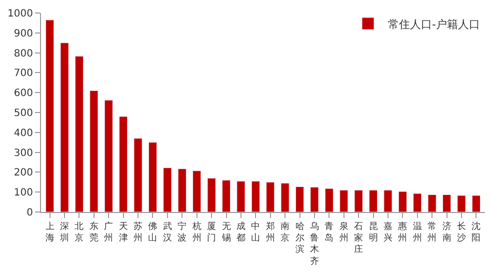 Image resolution: width=500 pixels, height=275 pixels. Describe the element at coordinates (23, 94) in the screenshot. I see `y-tick-label: 600` at that location.